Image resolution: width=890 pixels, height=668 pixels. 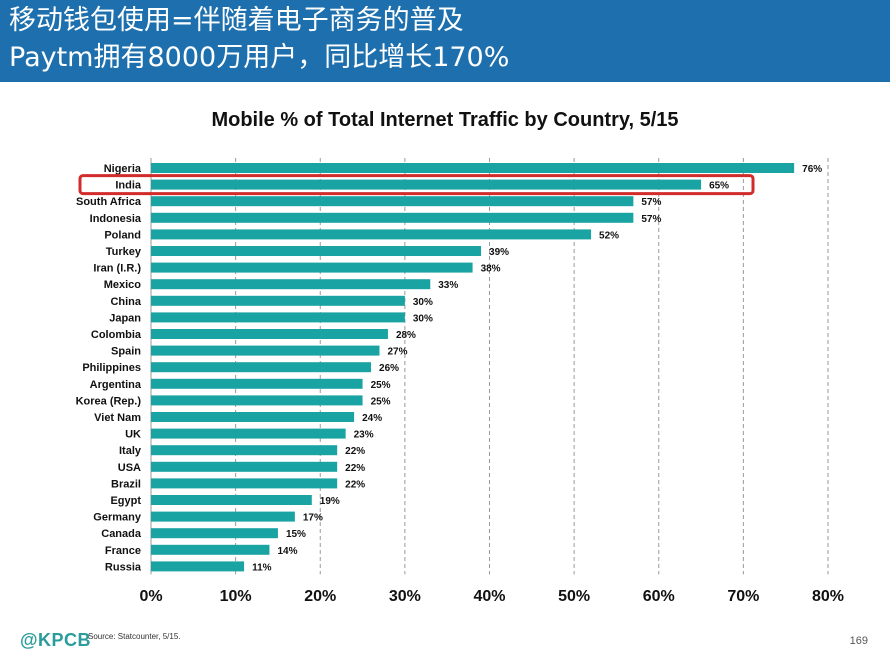 What do you see at coordinates (389, 368) in the screenshot?
I see `value-label: 26%` at bounding box center [389, 368].